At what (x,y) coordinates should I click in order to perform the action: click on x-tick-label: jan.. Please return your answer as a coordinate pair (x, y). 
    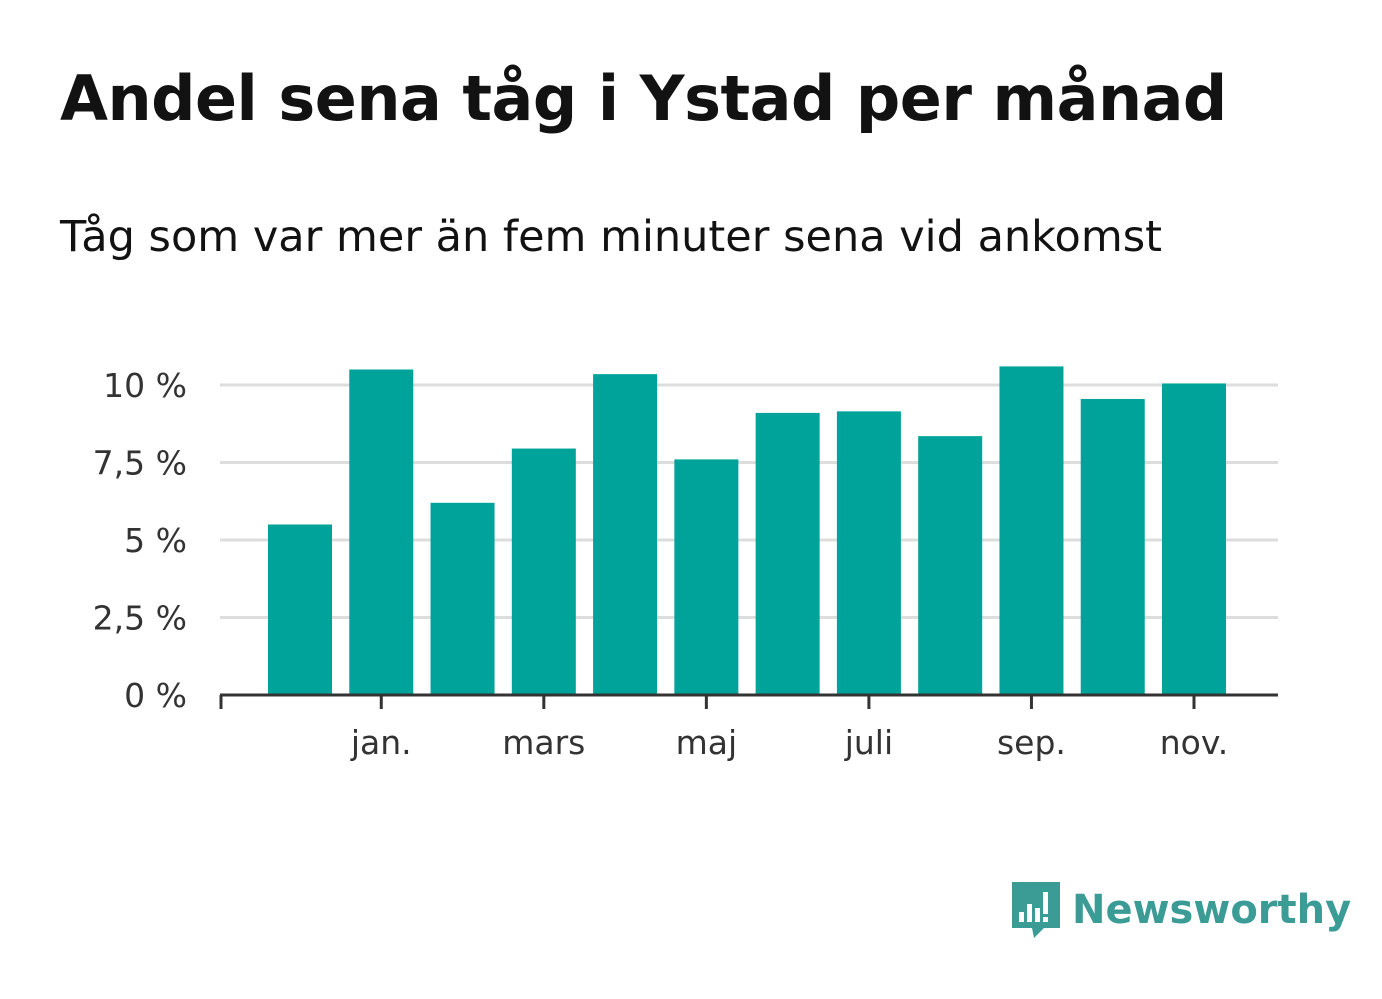
    Looking at the image, I should click on (381, 742).